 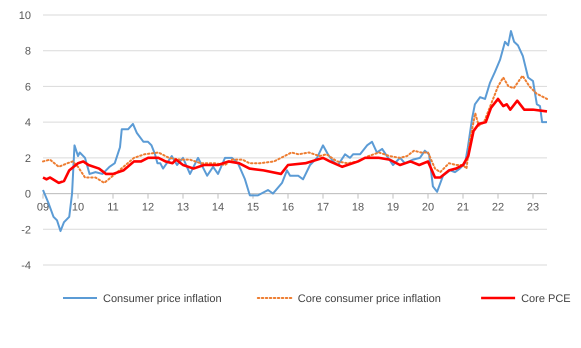 What do you see at coordinates (253, 208) in the screenshot?
I see `x-tick-label: 15` at bounding box center [253, 208].